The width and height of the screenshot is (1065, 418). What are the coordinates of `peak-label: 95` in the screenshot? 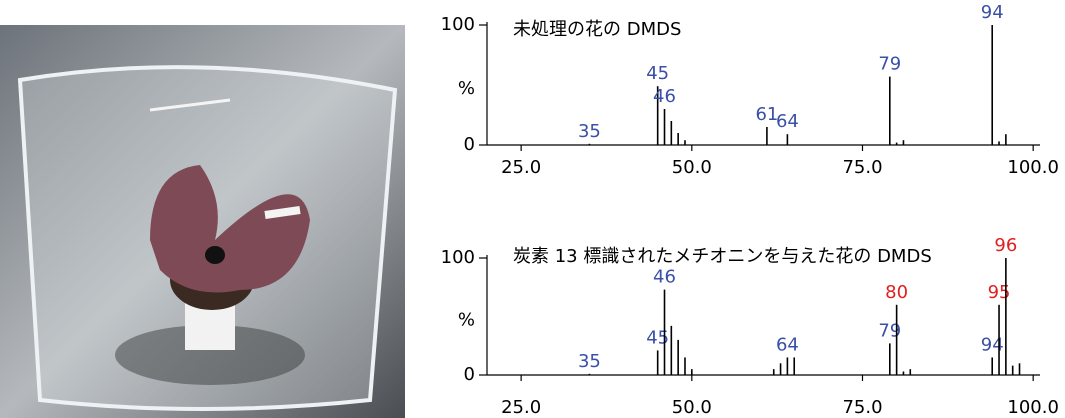 It's located at (999, 292).